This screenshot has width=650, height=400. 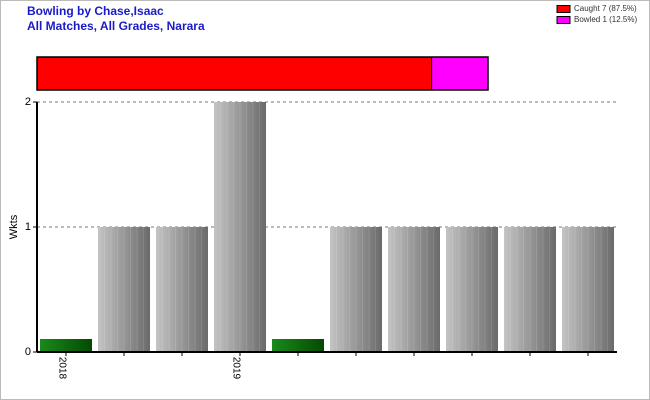 I want to click on y-axis-label: Wkts, so click(x=14, y=226).